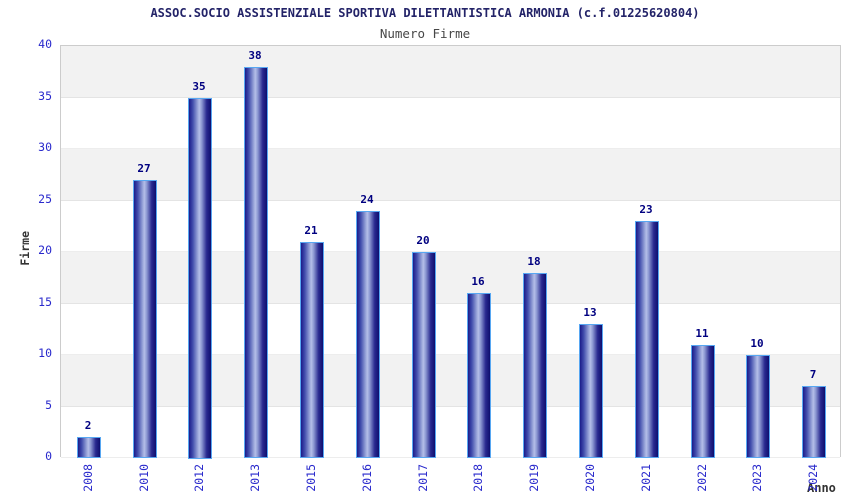 Image resolution: width=850 pixels, height=500 pixels. Describe the element at coordinates (312, 350) in the screenshot. I see `bar-2015` at that location.